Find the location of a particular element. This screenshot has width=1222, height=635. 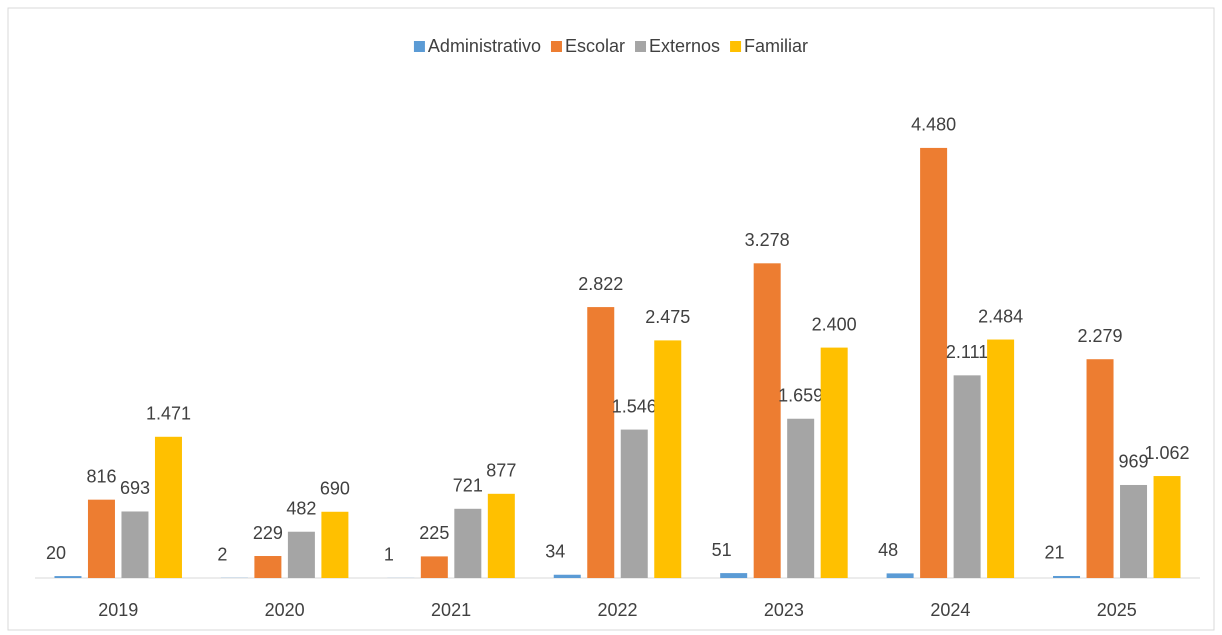

data-label: 2.484 is located at coordinates (1000, 316).